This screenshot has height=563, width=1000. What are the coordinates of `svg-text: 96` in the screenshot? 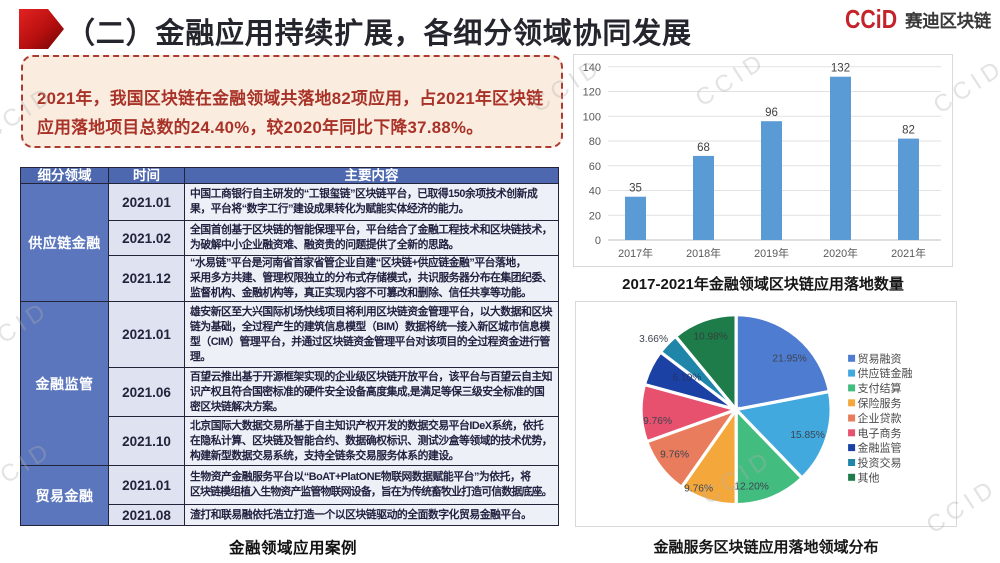 It's located at (771, 113).